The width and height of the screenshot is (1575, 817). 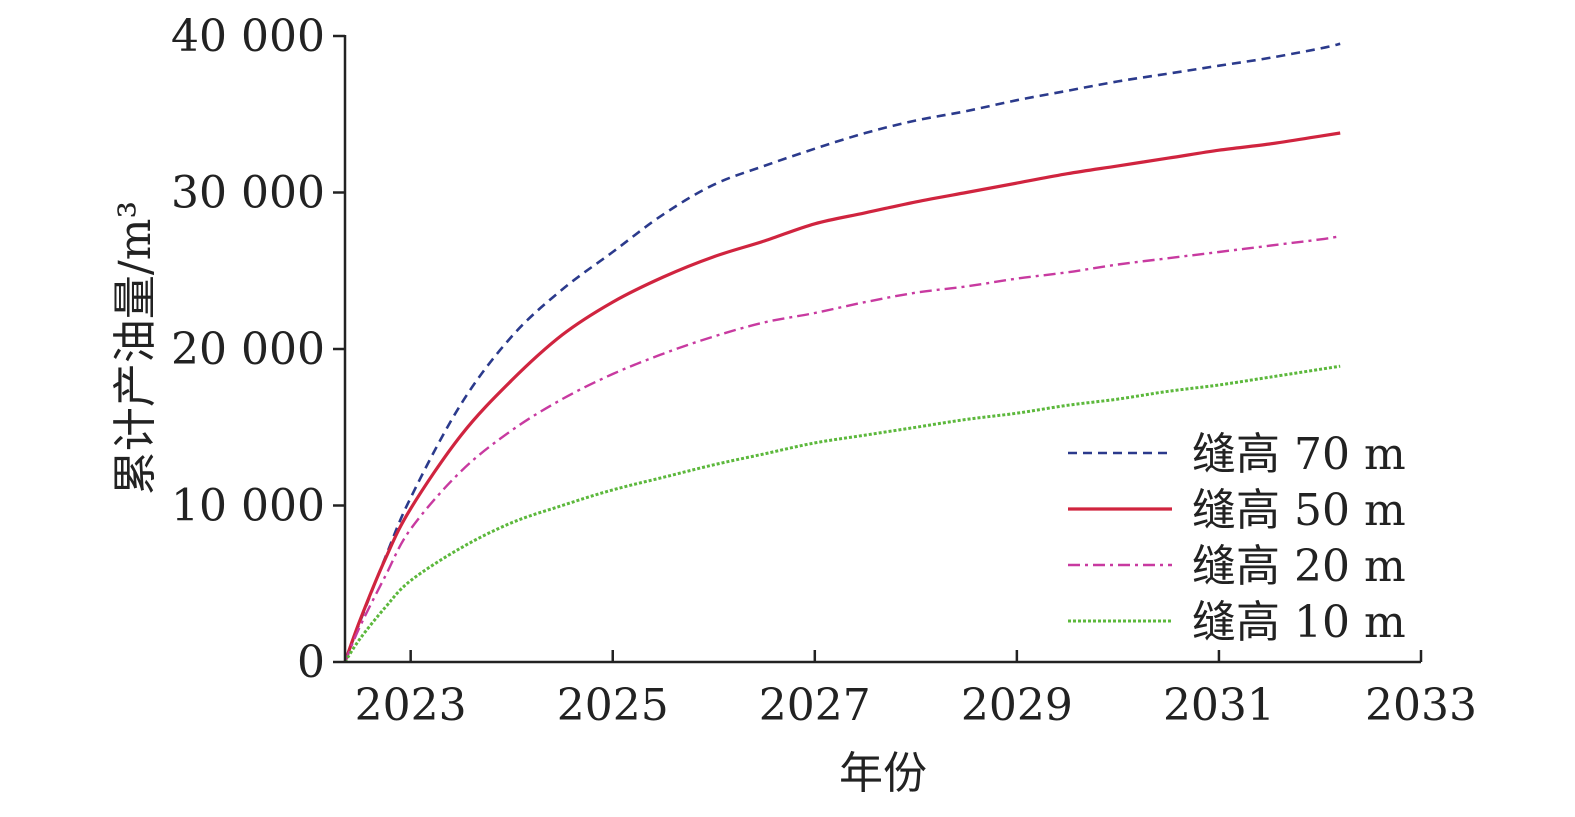 I want to click on y-tick-label: 10 000, so click(x=248, y=506).